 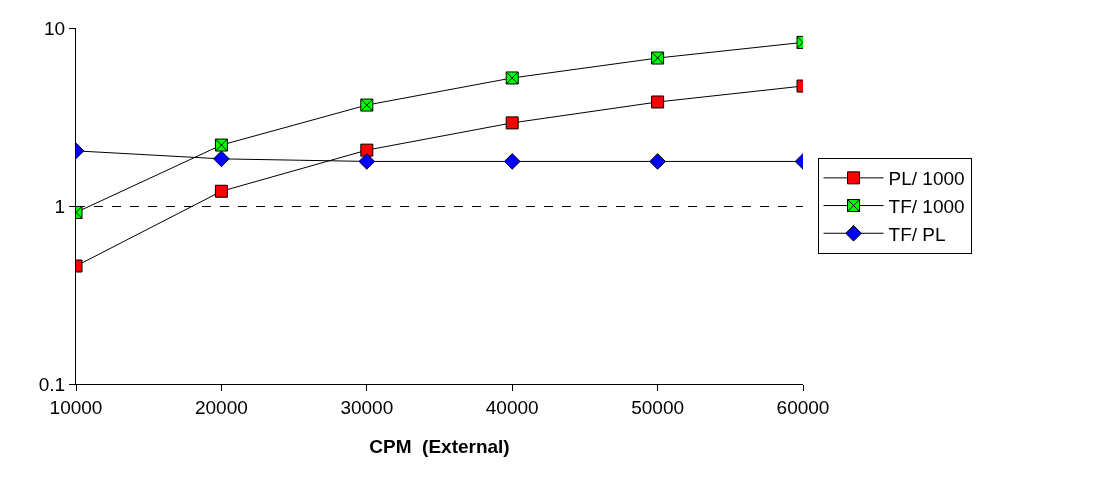 I want to click on x-tick-label: 50000, so click(x=658, y=407).